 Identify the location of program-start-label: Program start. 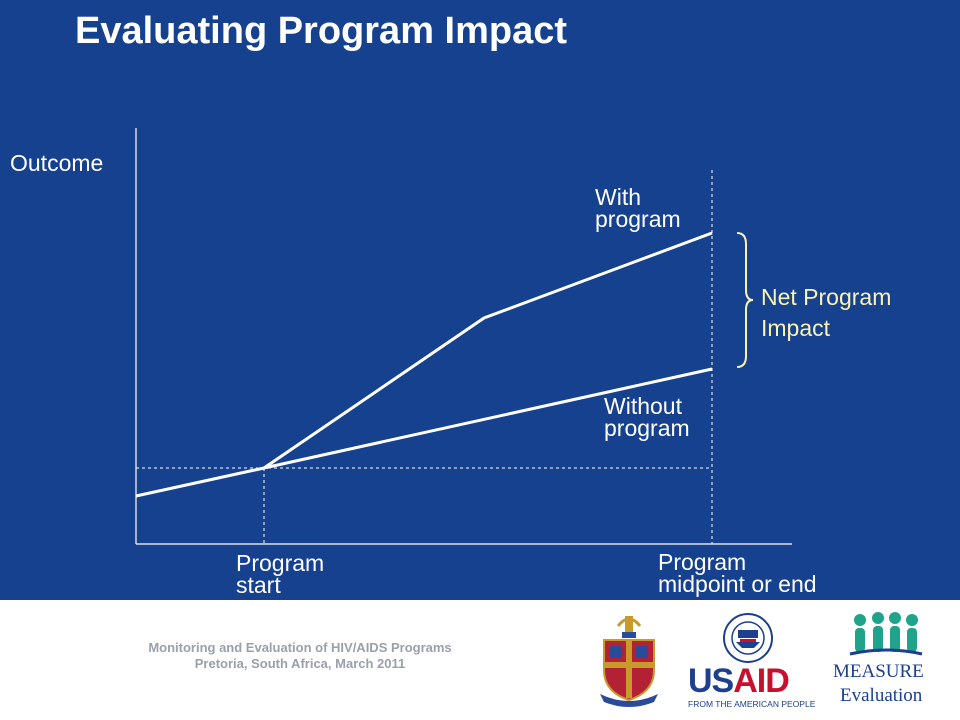
(280, 574).